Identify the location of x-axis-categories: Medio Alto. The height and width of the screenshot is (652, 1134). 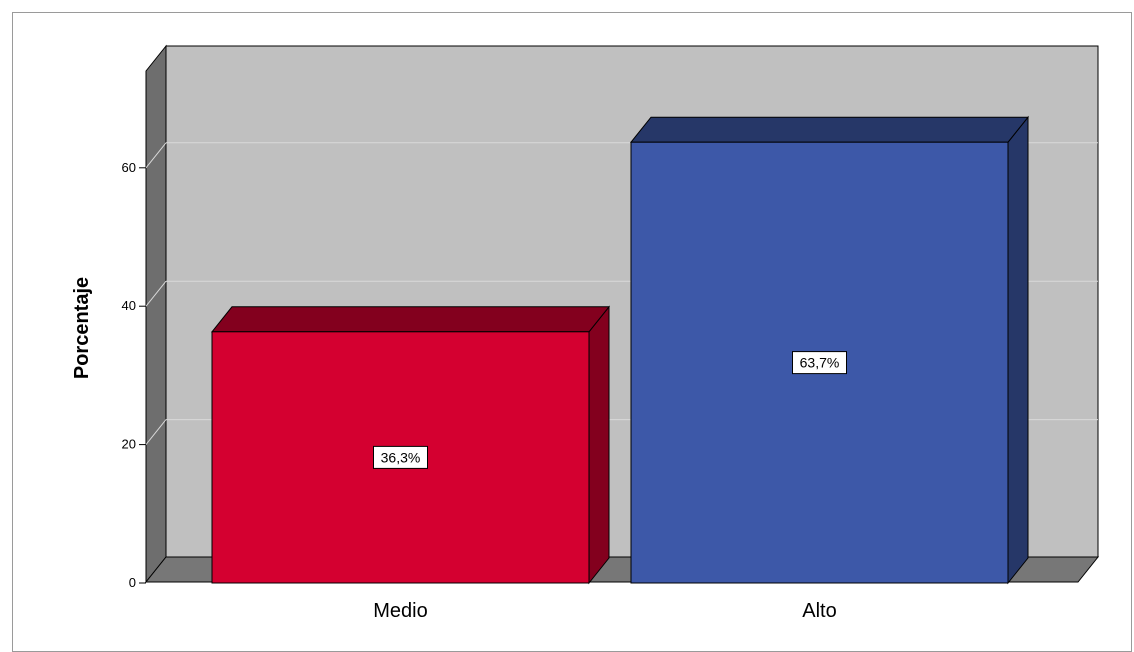
(604, 611).